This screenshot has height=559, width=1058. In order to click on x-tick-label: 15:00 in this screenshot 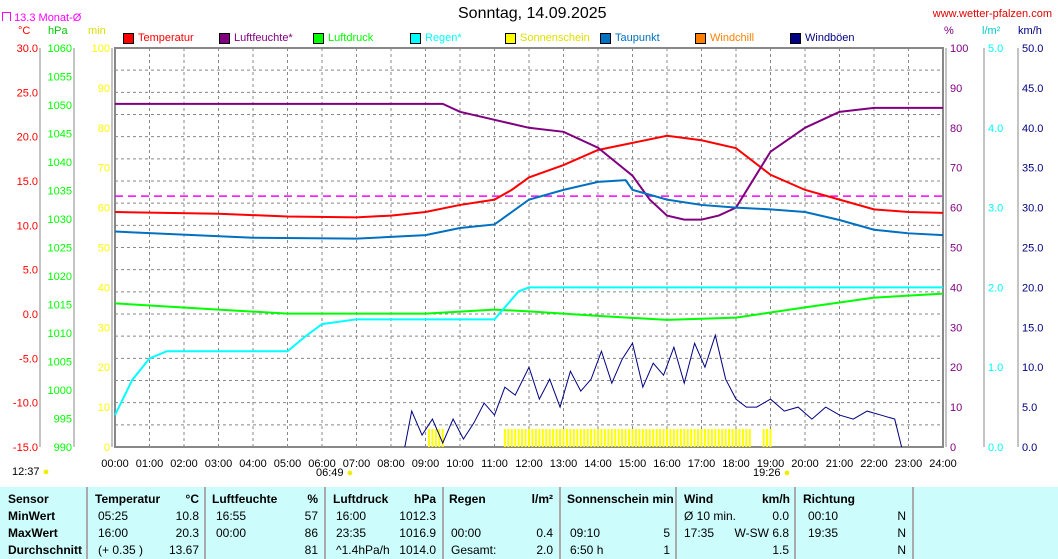, I will do `click(633, 464)`.